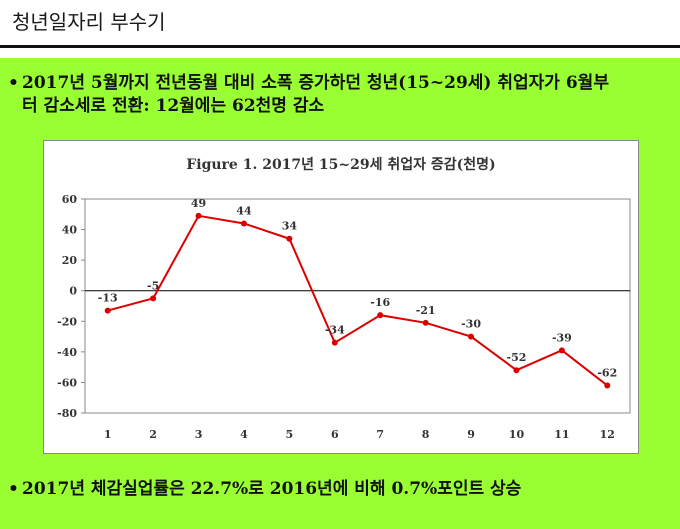  I want to click on x-tick-label: 6, so click(335, 434).